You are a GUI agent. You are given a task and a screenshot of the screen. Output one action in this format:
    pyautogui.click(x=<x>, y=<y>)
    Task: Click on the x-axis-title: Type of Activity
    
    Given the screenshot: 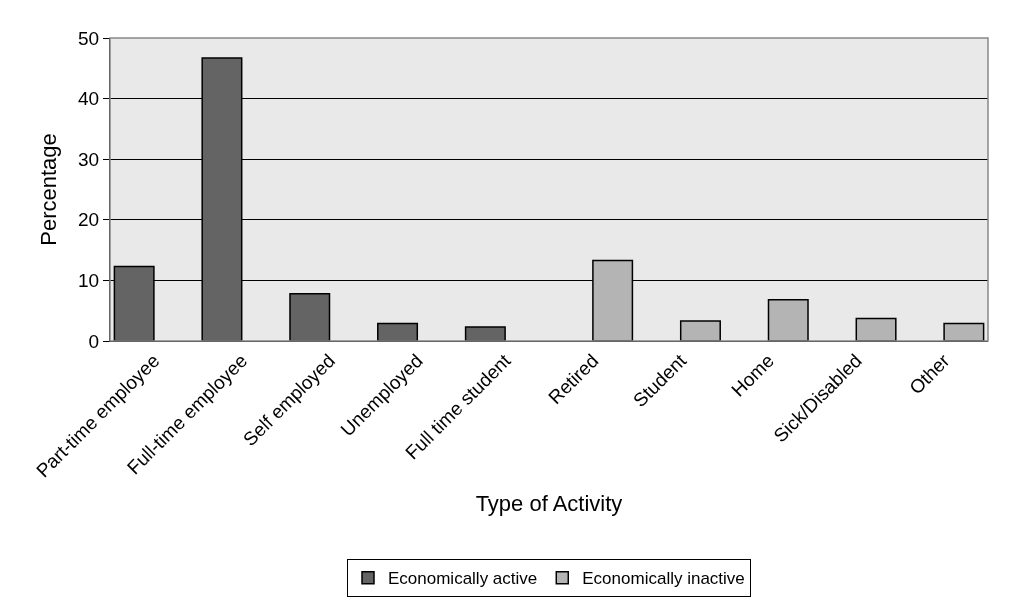 What is the action you would take?
    pyautogui.click(x=549, y=504)
    